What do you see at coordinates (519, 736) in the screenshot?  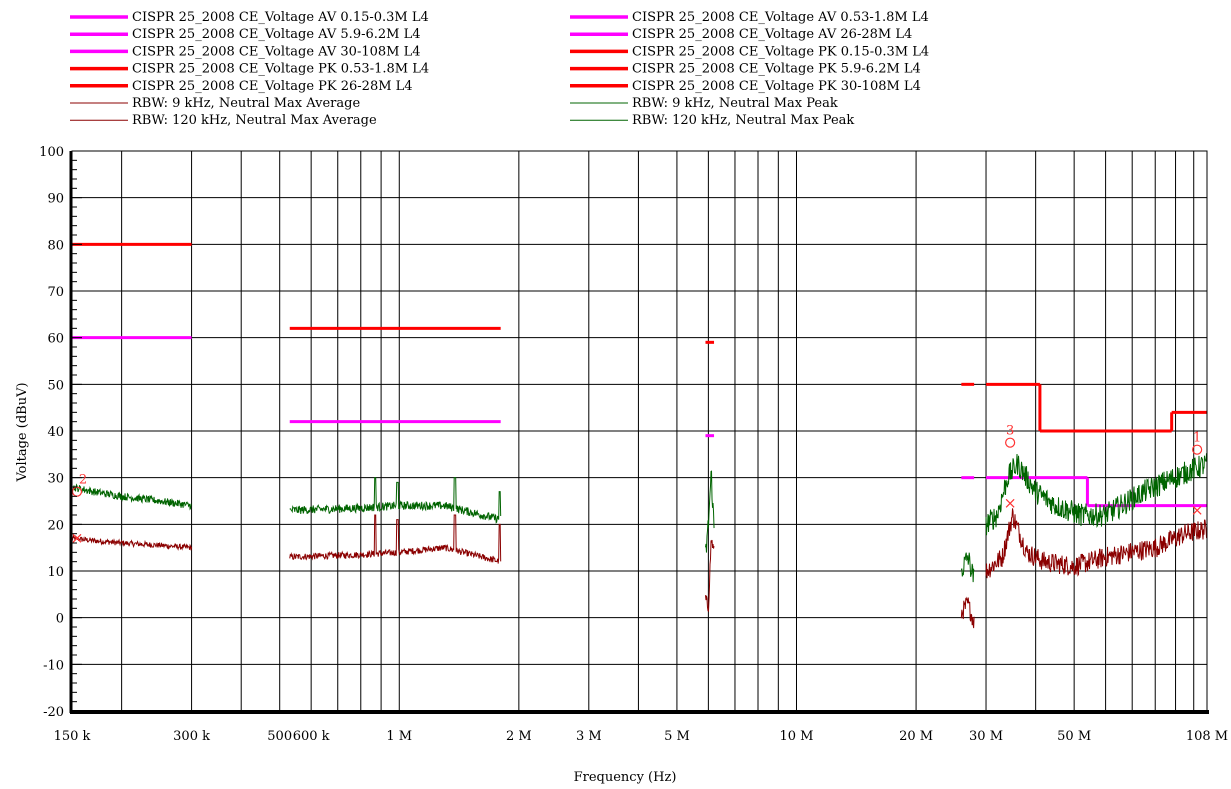 I see `x-tick-label: 2 M` at bounding box center [519, 736].